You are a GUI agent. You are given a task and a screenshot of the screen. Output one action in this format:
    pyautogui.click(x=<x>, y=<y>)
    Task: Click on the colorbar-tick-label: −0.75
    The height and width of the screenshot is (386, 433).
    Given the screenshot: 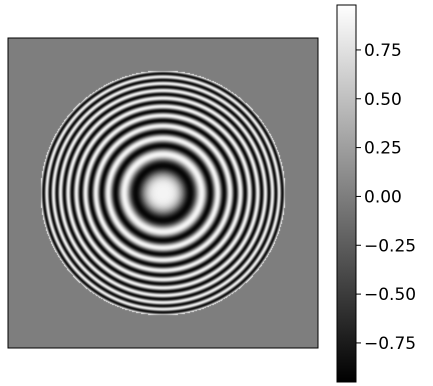 What is the action you would take?
    pyautogui.click(x=390, y=344)
    